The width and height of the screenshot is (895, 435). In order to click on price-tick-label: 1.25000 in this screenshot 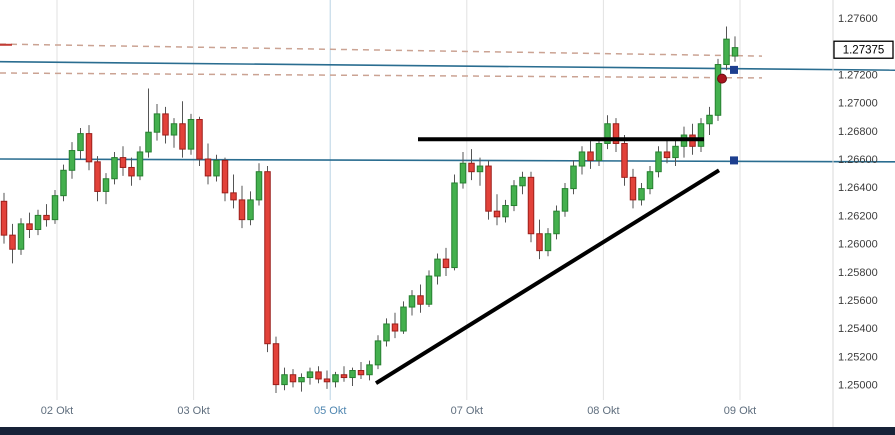, I will do `click(858, 386)`.